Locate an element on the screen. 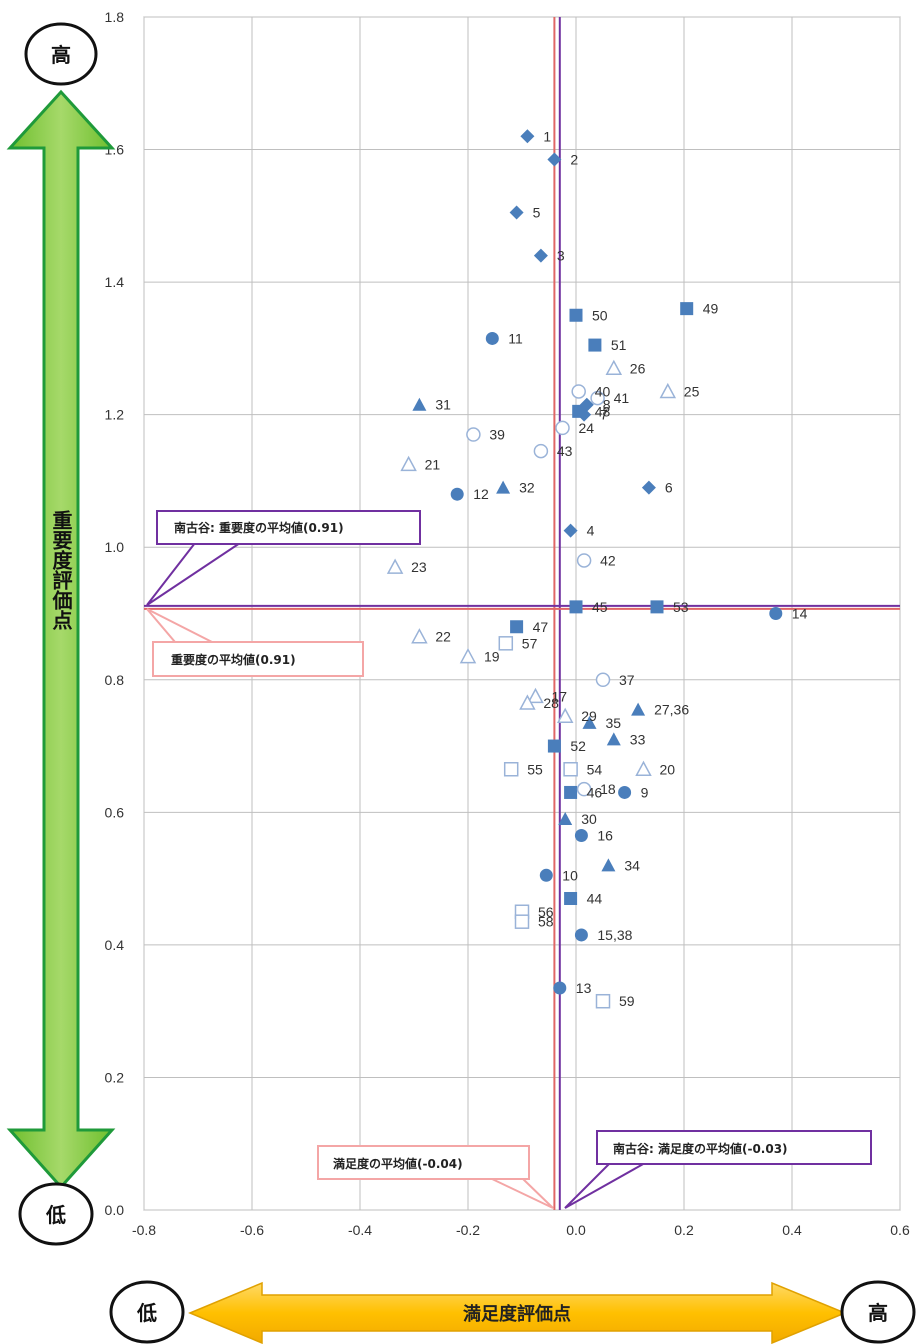  y-high-label: 高 is located at coordinates (61, 55).